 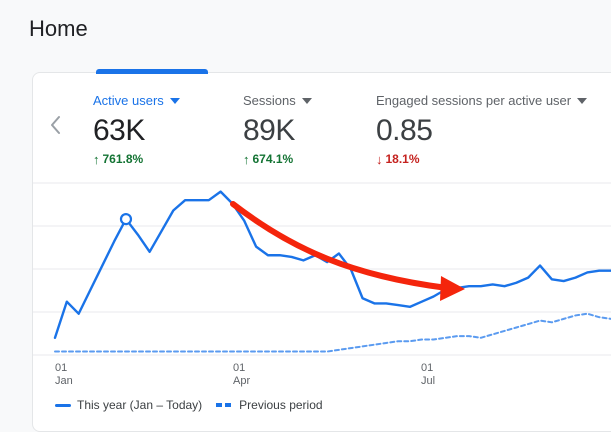 I want to click on legend-swatch-dashed-icon, so click(x=225, y=405).